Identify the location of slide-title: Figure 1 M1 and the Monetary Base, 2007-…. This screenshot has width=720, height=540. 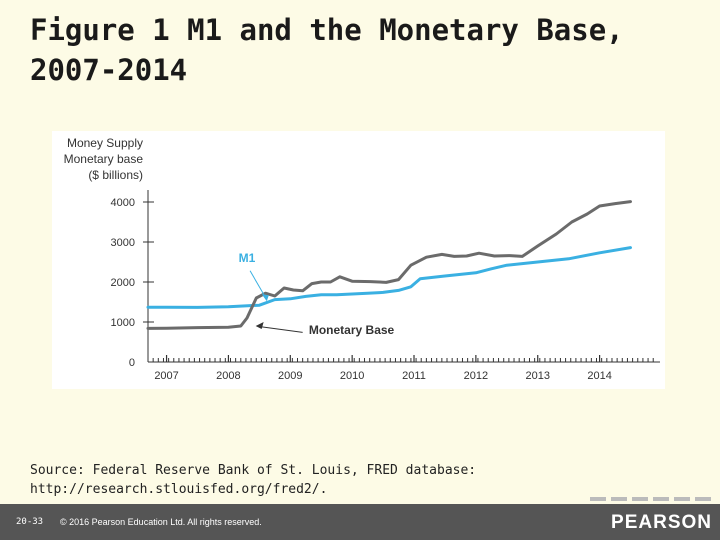
(365, 50).